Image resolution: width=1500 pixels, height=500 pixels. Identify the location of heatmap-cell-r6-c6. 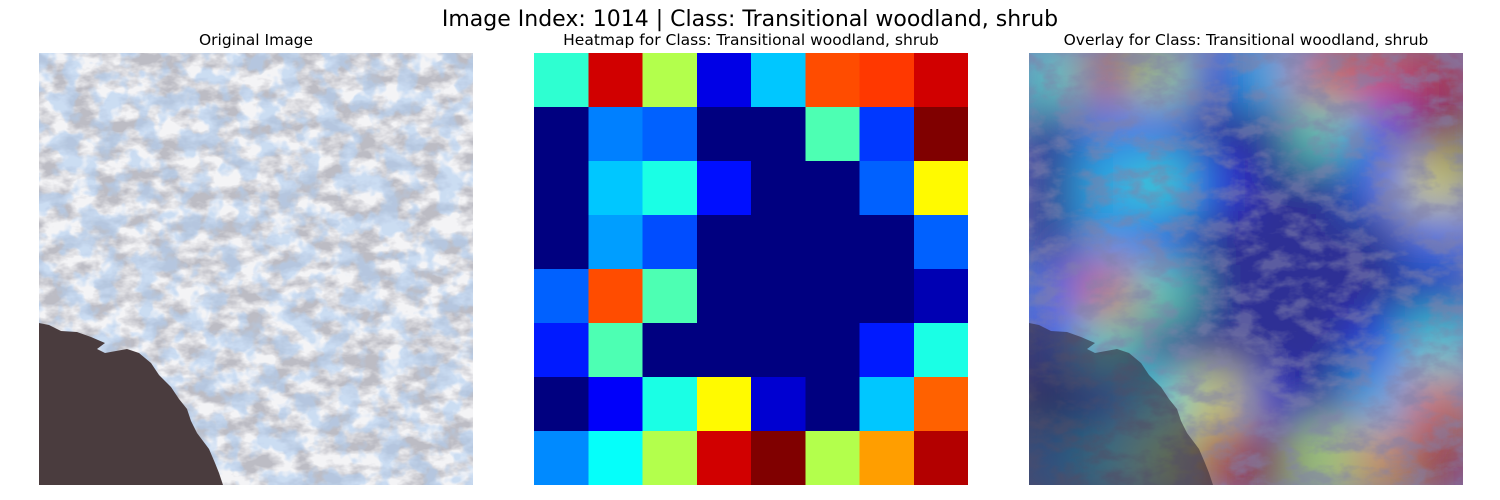
(887, 404).